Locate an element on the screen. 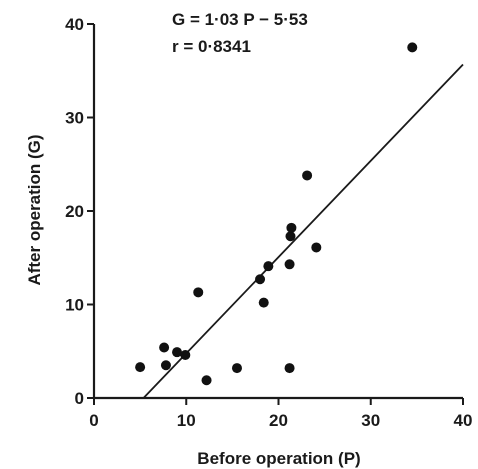 The width and height of the screenshot is (478, 469). x-tick-label: 40 is located at coordinates (463, 420).